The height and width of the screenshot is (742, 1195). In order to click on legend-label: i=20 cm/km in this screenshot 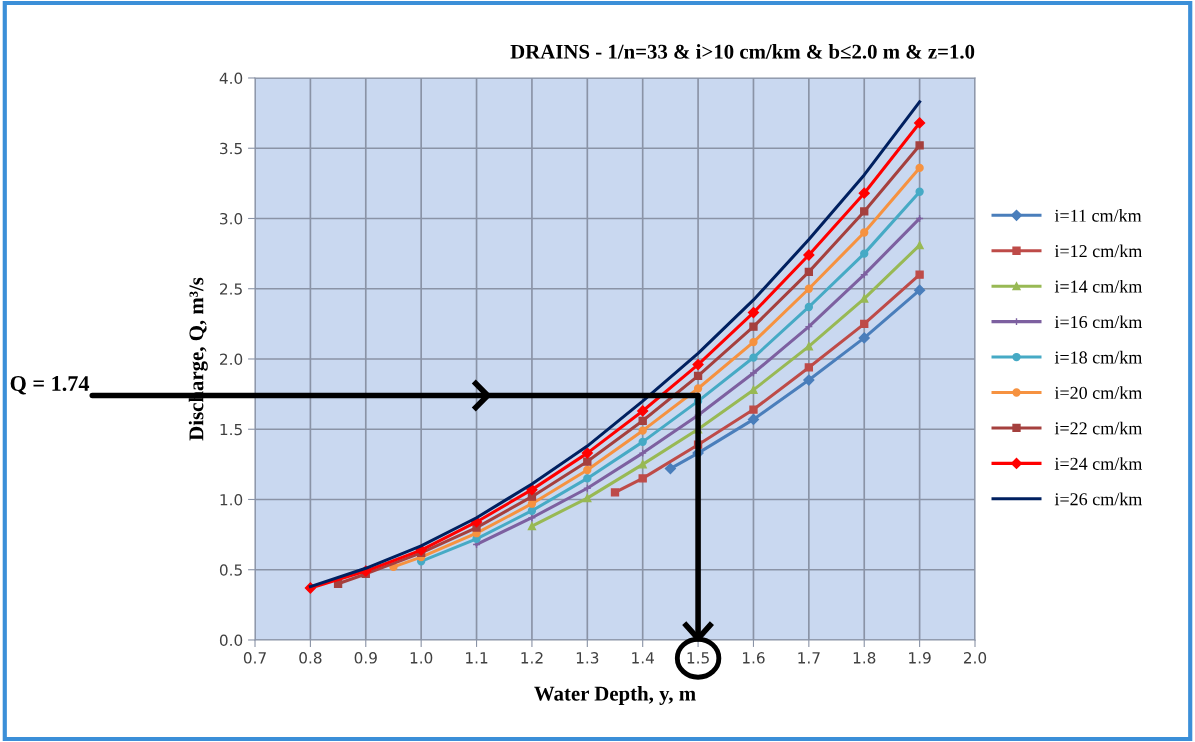, I will do `click(1098, 392)`.